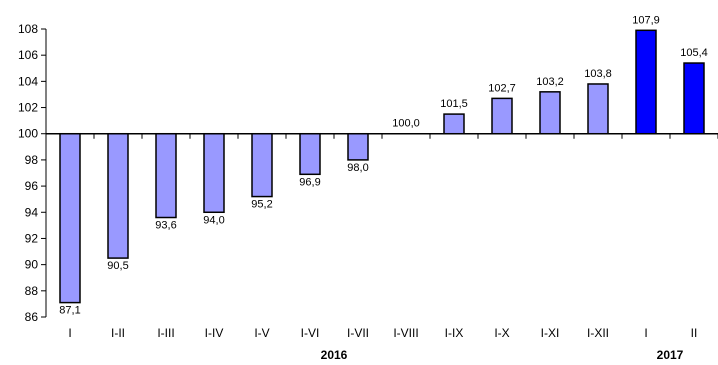 The height and width of the screenshot is (365, 718). What do you see at coordinates (28, 81) in the screenshot?
I see `y-tick-label: 104` at bounding box center [28, 81].